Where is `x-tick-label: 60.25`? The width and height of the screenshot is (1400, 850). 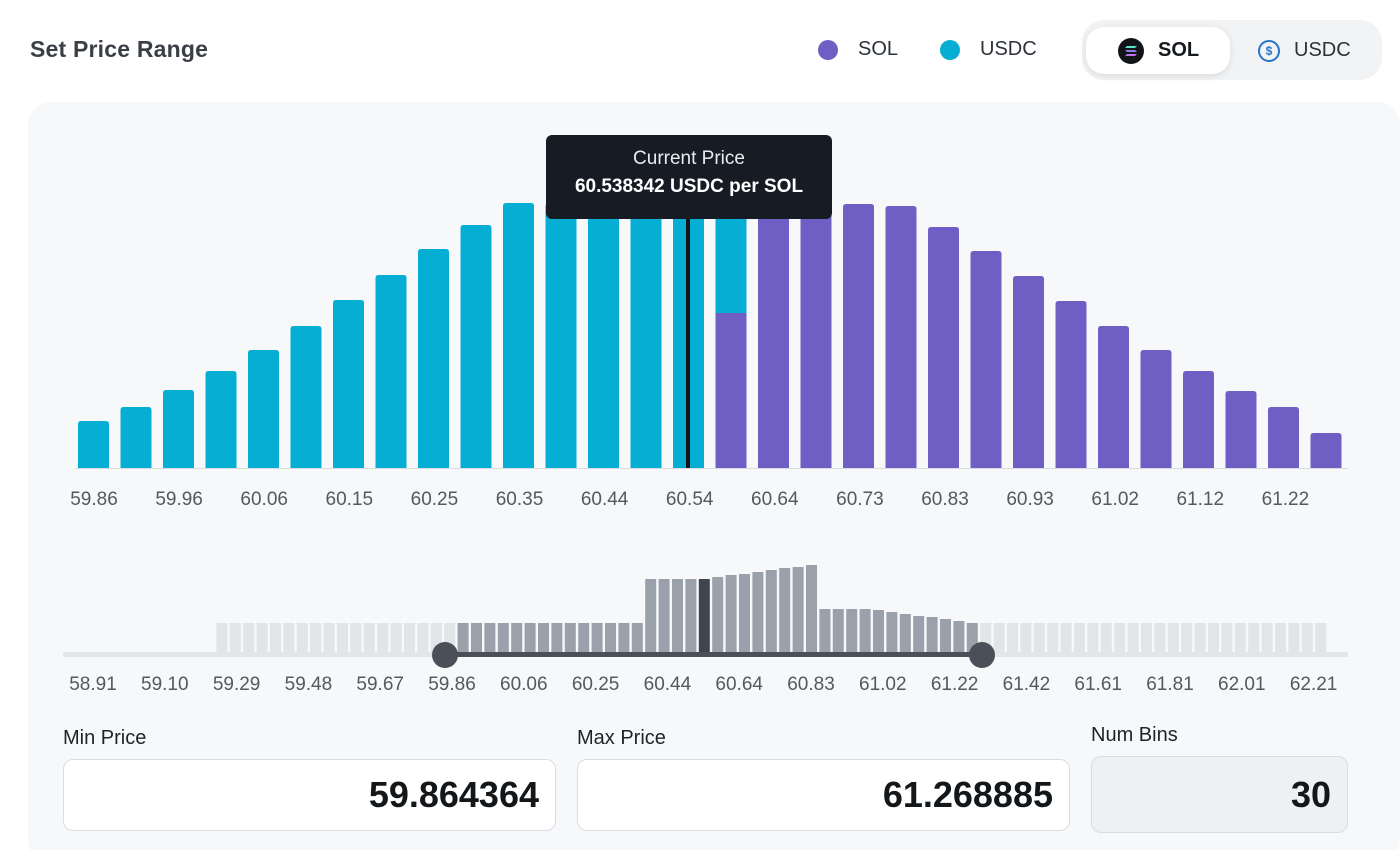 x-tick-label: 60.25 is located at coordinates (596, 684).